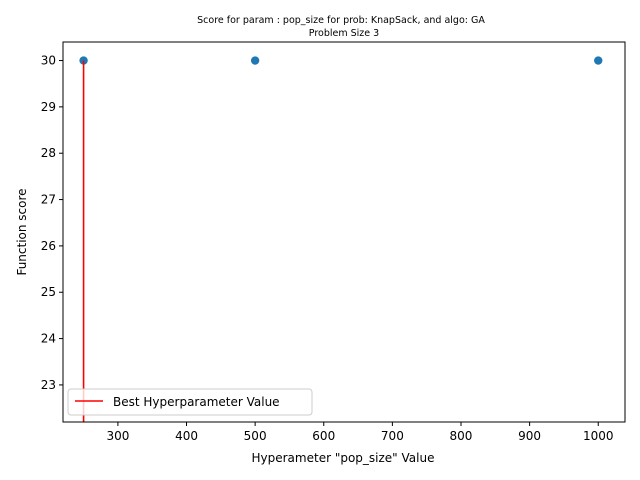 Image resolution: width=640 pixels, height=480 pixels. What do you see at coordinates (52, 223) in the screenshot?
I see `y-axis-ticks: 23 24 25 26 27 28 29 30` at bounding box center [52, 223].